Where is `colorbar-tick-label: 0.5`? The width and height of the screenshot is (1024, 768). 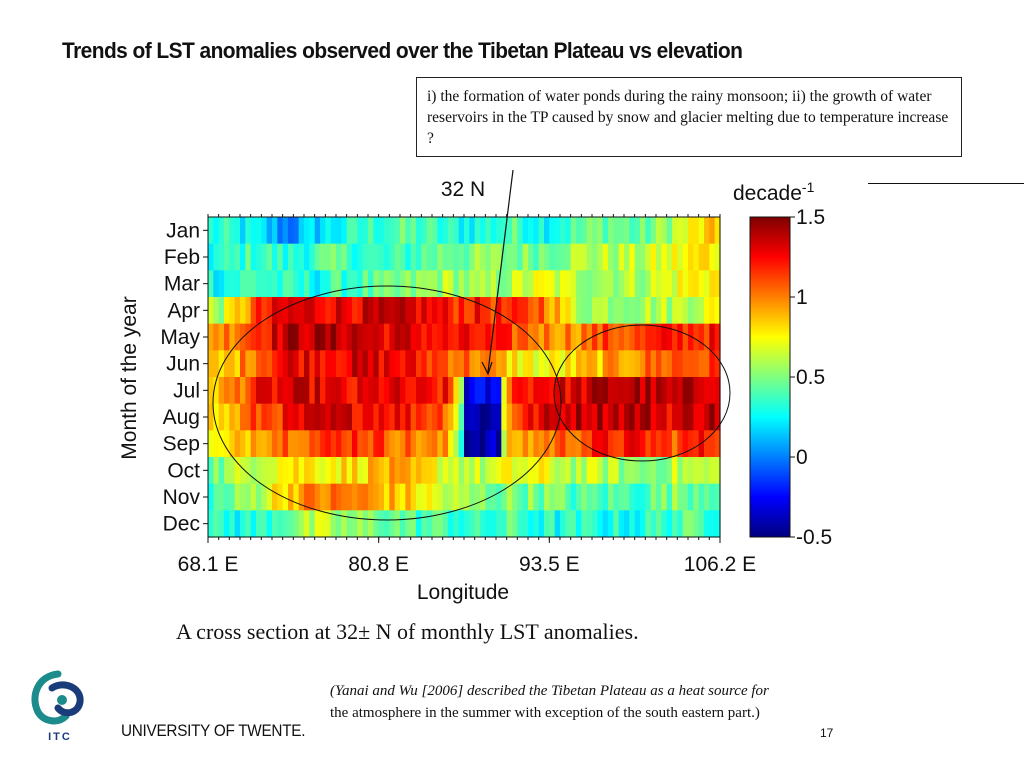
colorbar-tick-label: 0.5 is located at coordinates (810, 377).